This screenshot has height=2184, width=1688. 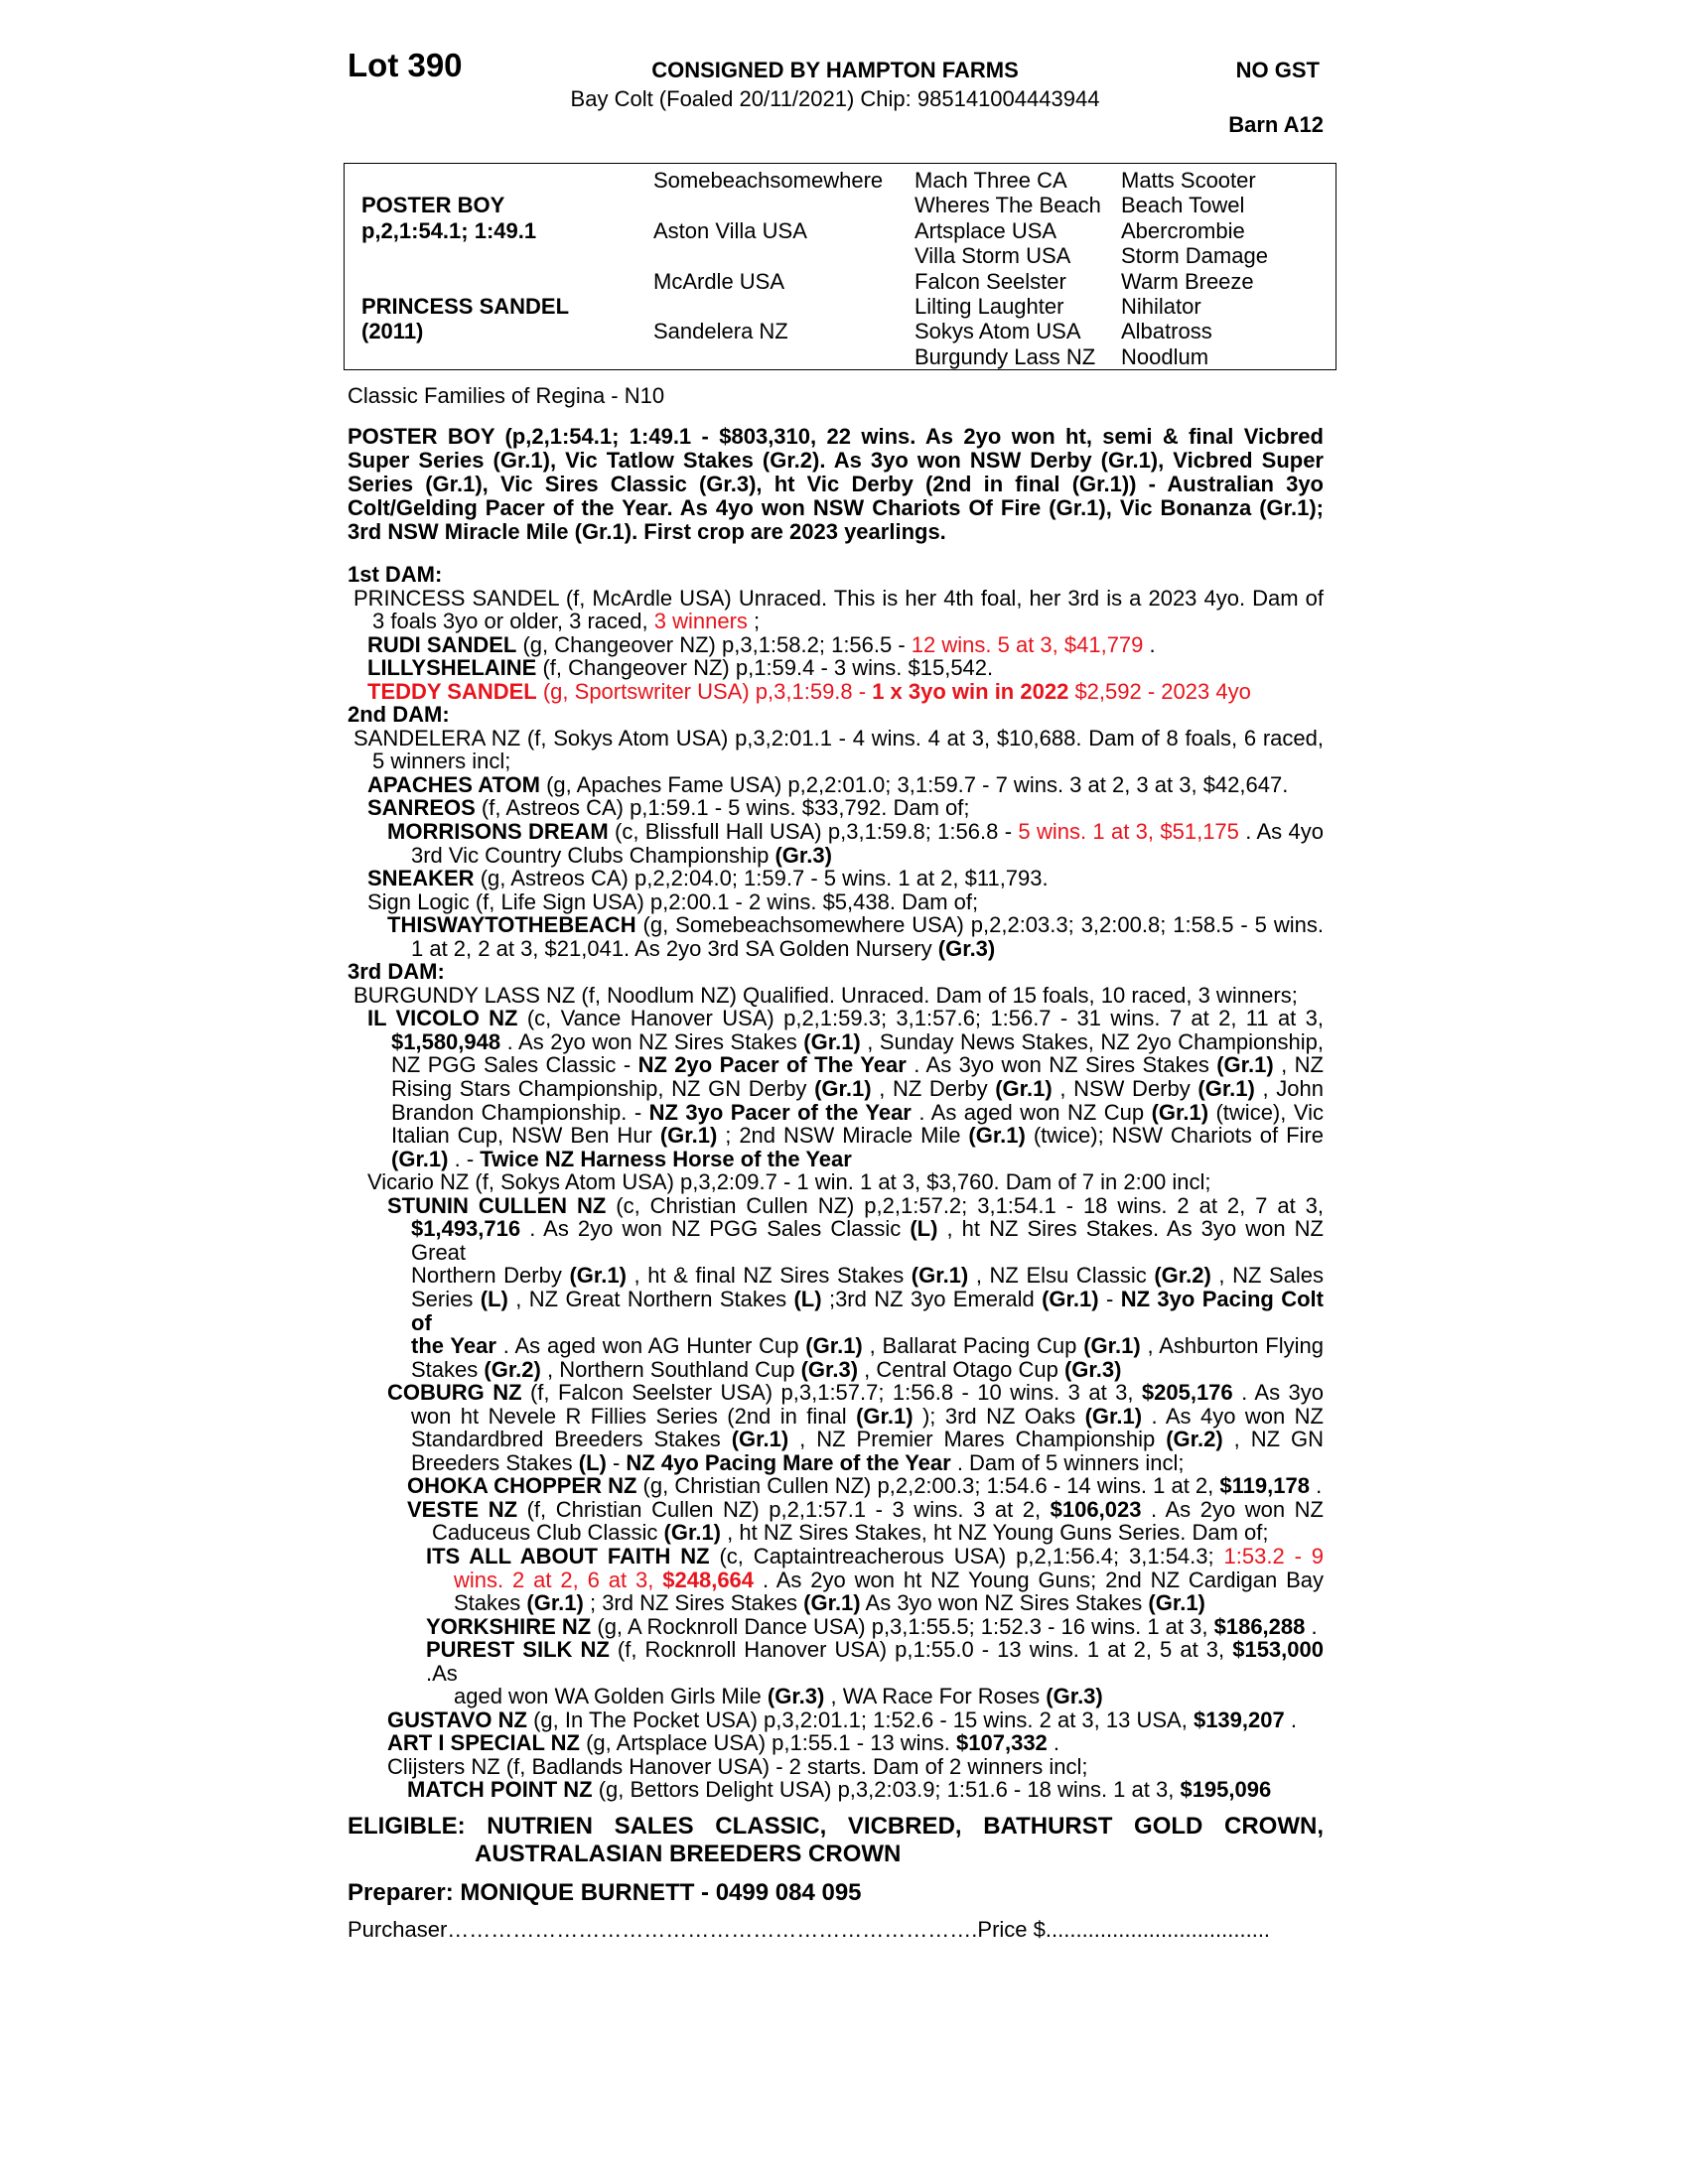 I want to click on dam-heading: 2nd DAM:, so click(x=662, y=715).